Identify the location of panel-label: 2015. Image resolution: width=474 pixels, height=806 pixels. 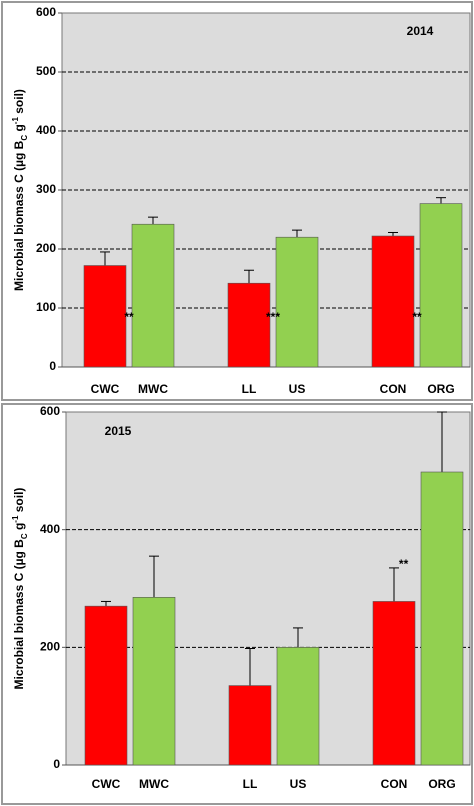
(118, 431).